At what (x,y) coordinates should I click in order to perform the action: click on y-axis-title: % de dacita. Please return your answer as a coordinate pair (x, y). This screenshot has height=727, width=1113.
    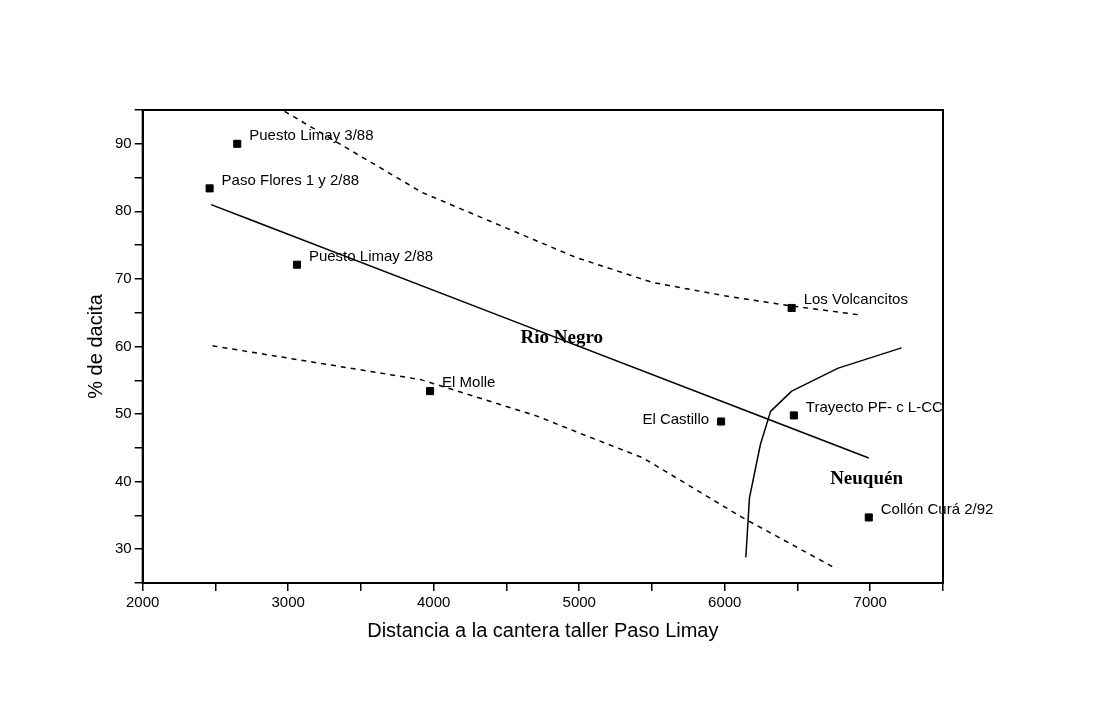
    Looking at the image, I should click on (94, 346).